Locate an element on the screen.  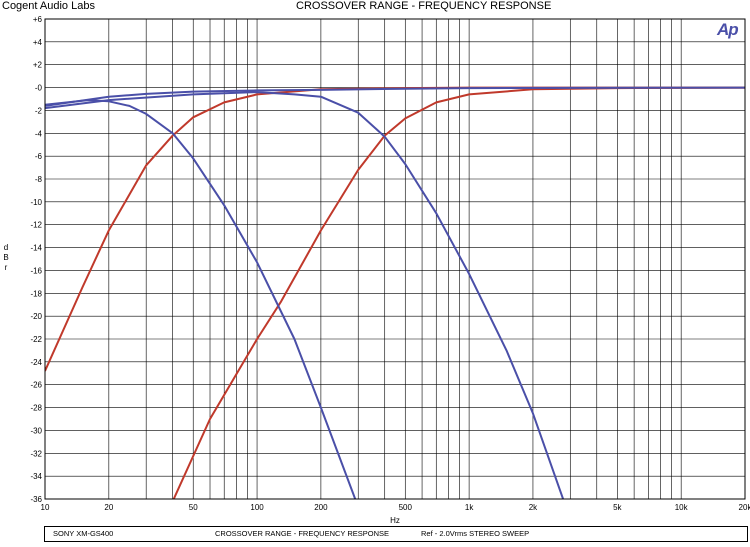
y-tick-label: -18 is located at coordinates (36, 293).